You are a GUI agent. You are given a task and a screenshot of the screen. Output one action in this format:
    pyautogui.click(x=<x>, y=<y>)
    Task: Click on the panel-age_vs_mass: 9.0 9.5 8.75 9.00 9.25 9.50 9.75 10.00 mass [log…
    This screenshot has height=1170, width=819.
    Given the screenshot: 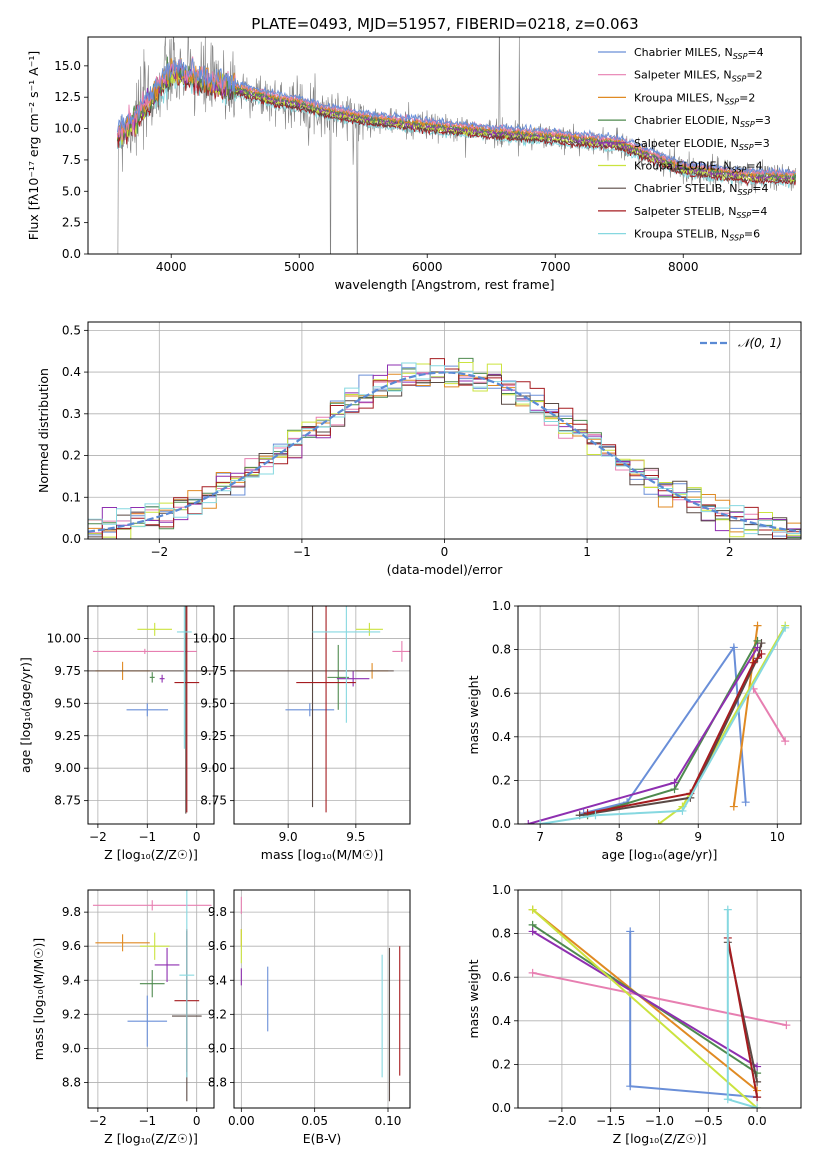 What is the action you would take?
    pyautogui.click(x=302, y=733)
    